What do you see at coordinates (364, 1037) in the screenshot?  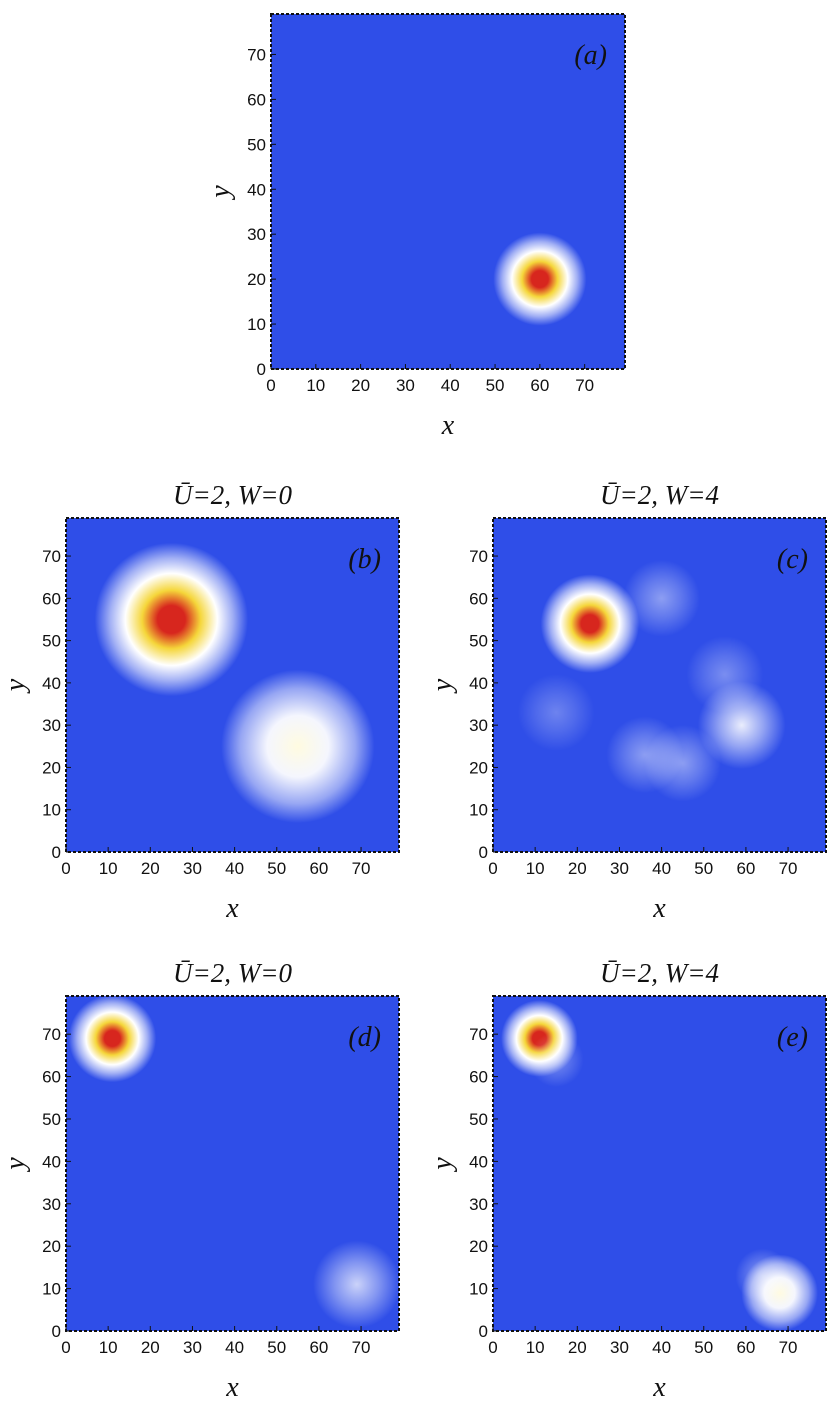 I see `panel-label: (d)` at bounding box center [364, 1037].